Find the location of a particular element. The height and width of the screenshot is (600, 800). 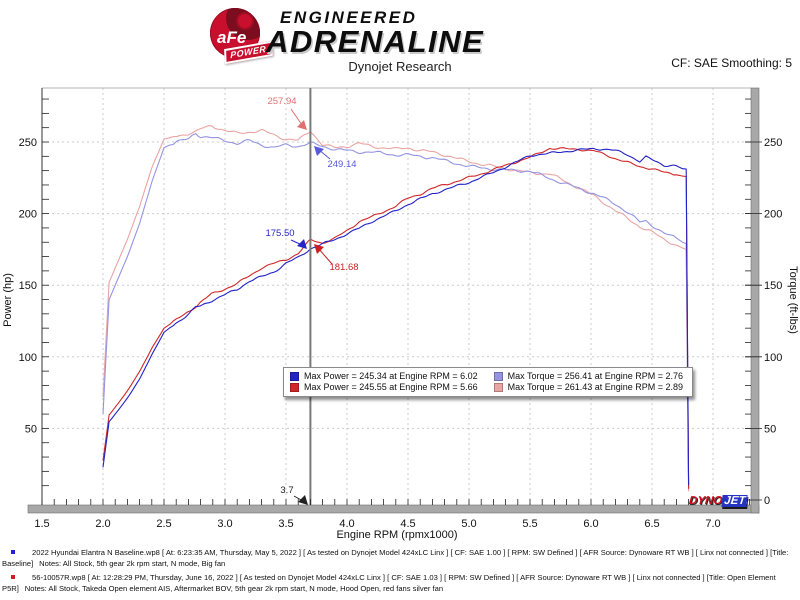

brand-block: ENGINEERED ADRENALINE is located at coordinates (375, 33).